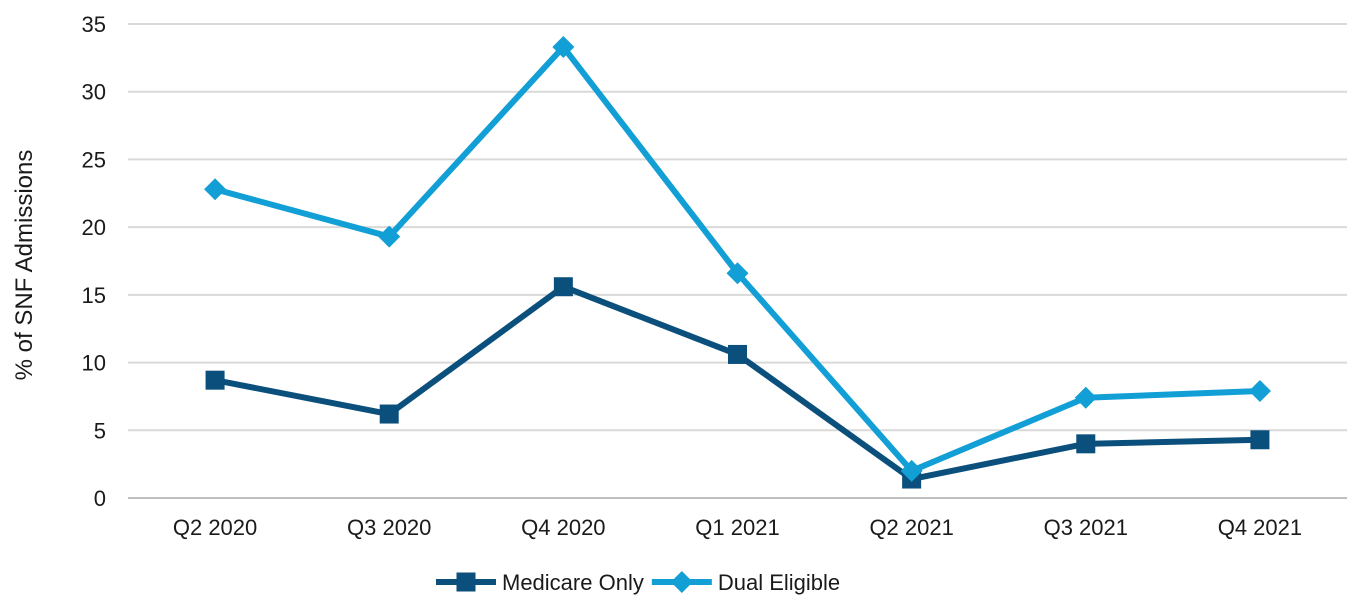 The height and width of the screenshot is (598, 1349). Describe the element at coordinates (94, 227) in the screenshot. I see `y-tick-label: 20` at that location.